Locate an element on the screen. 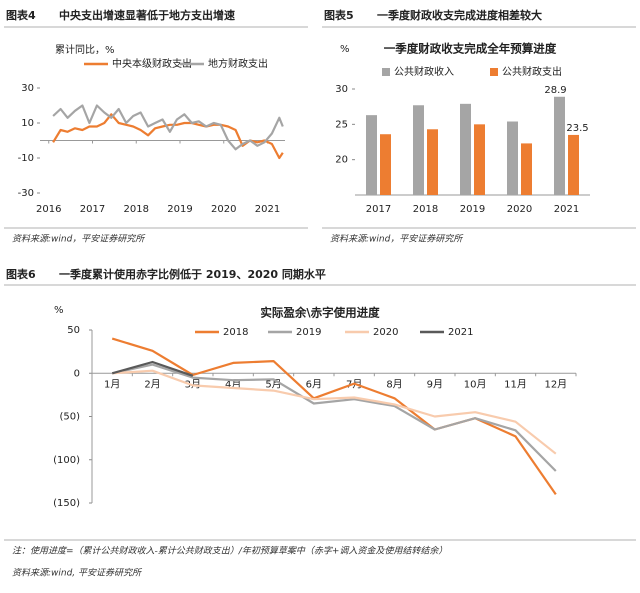 Image resolution: width=640 pixels, height=593 pixels. data-label: 28.9 is located at coordinates (555, 90).